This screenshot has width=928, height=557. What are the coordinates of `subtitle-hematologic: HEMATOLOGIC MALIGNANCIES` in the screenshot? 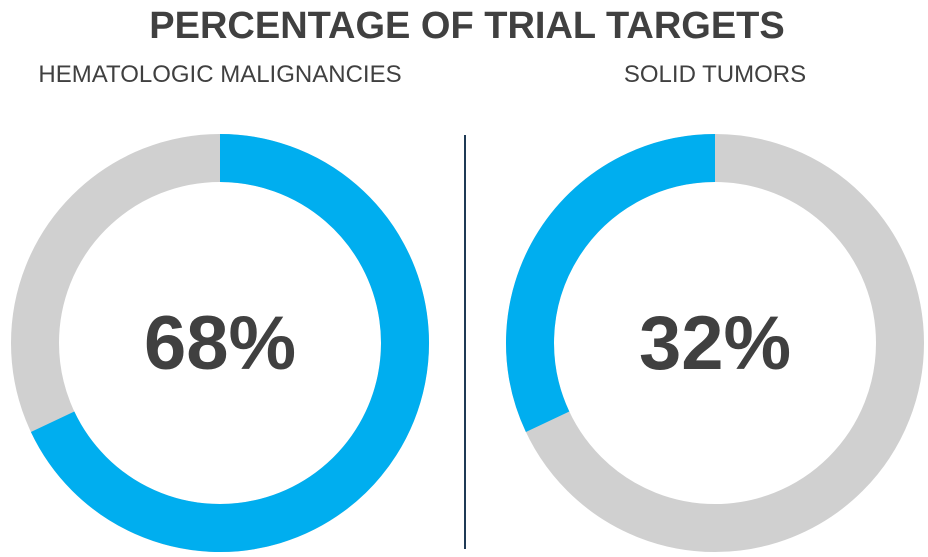 It's located at (219, 74).